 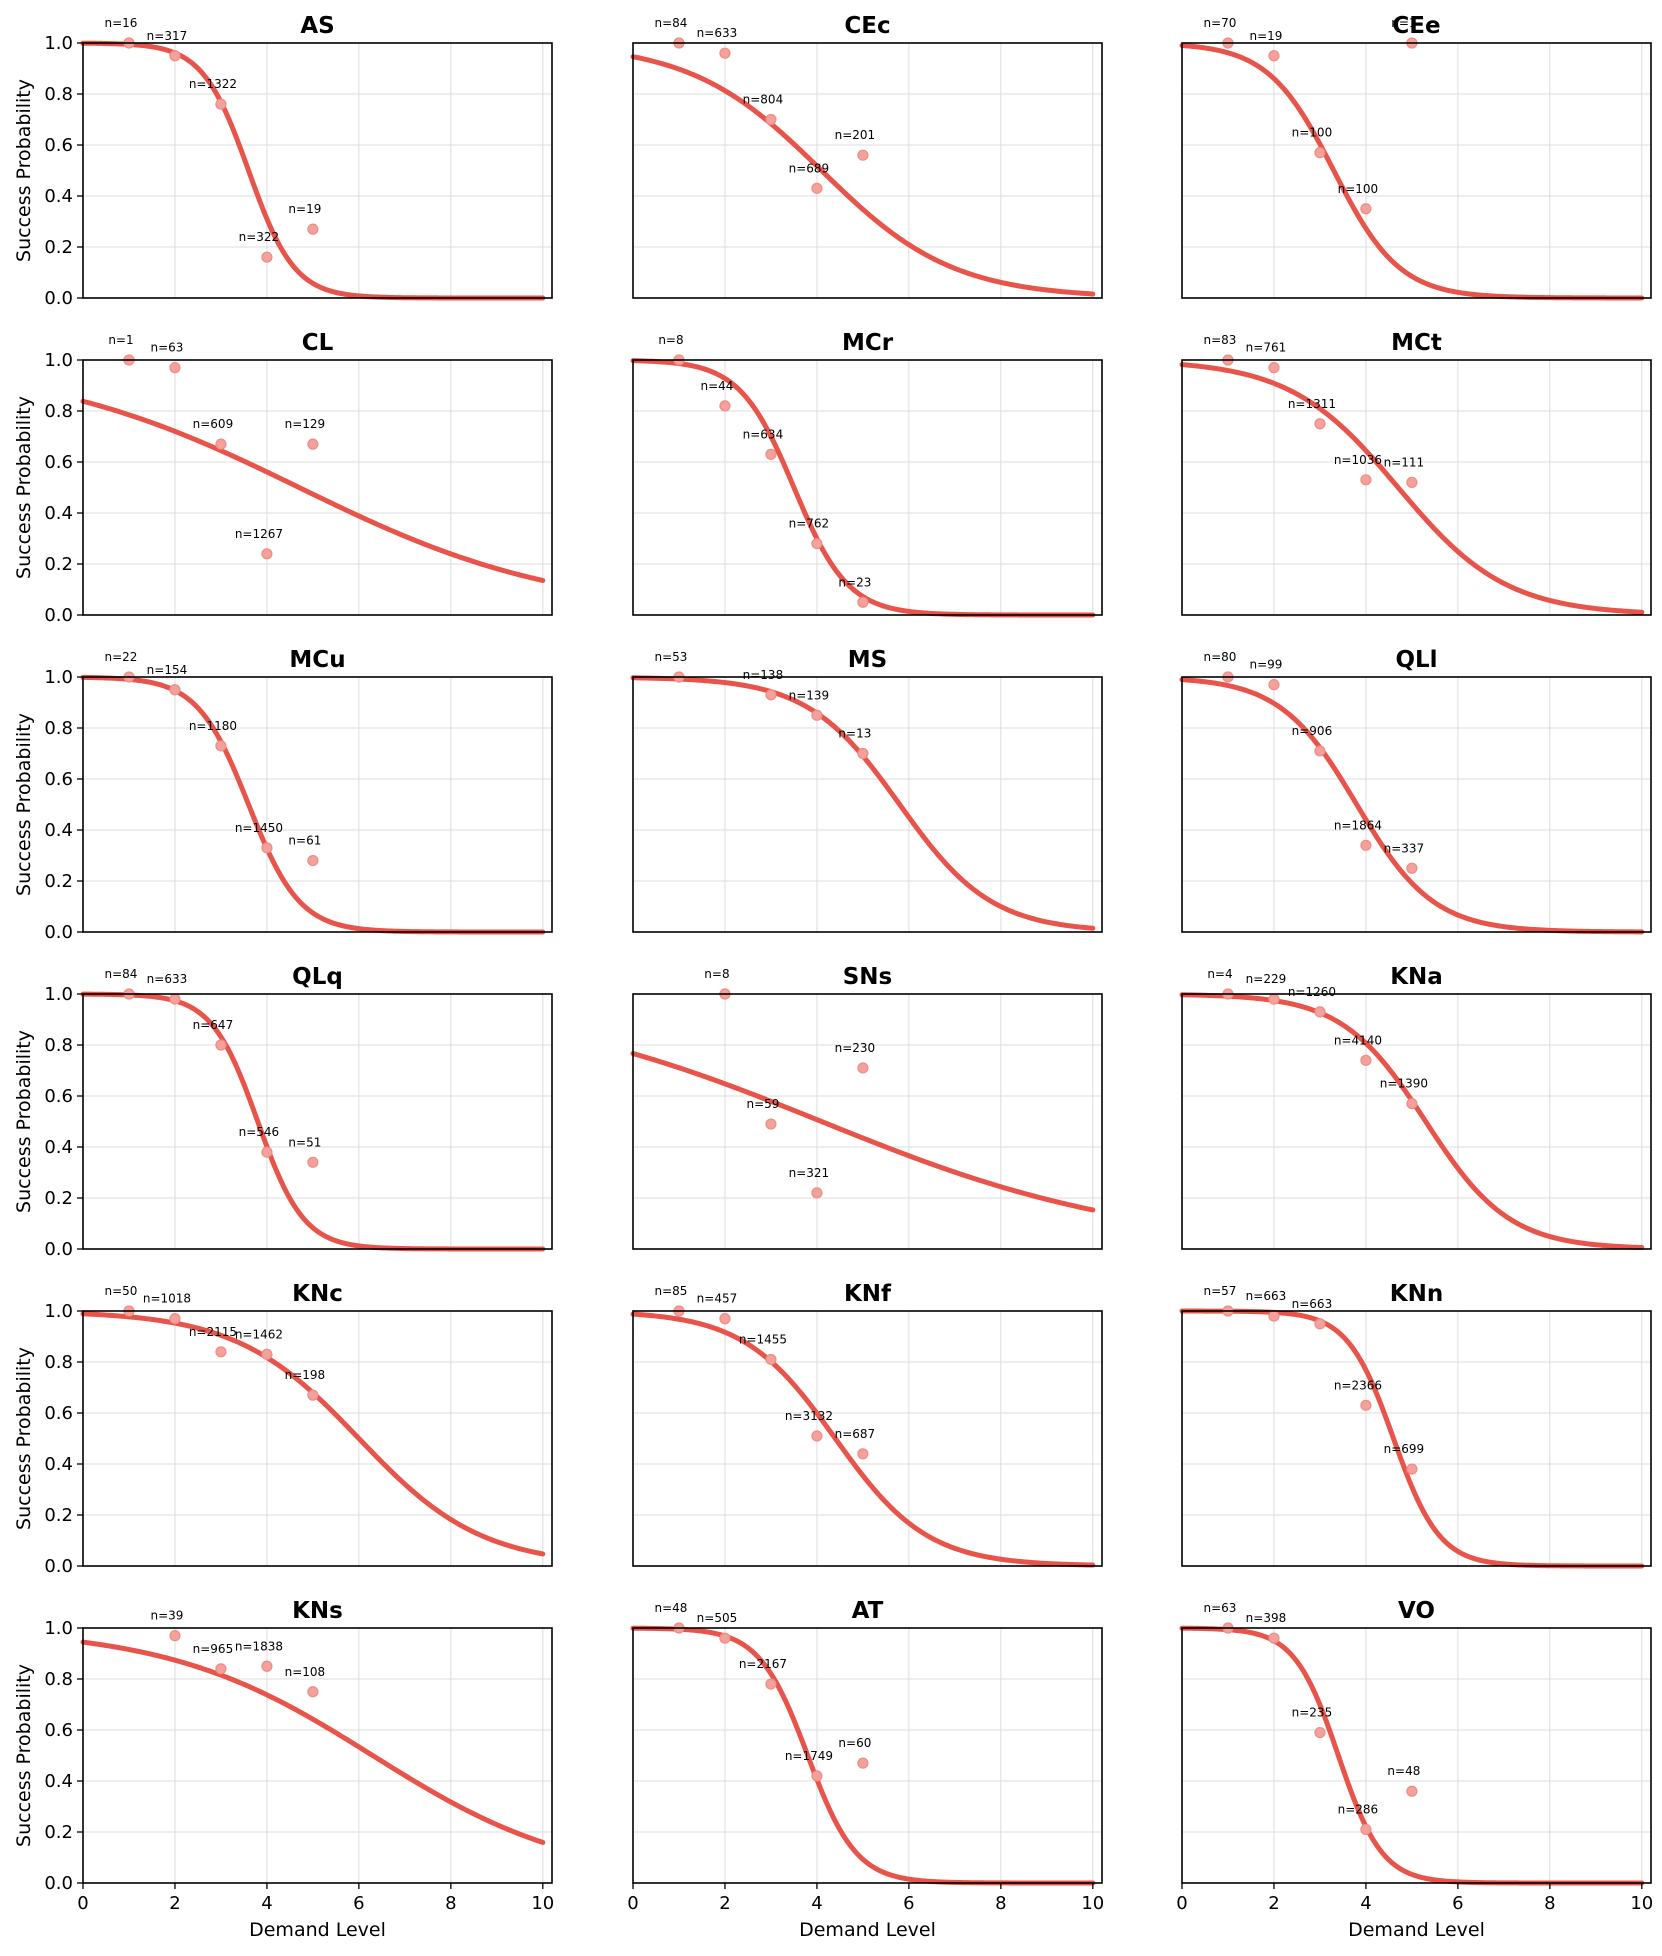 What do you see at coordinates (1358, 825) in the screenshot?
I see `n-count-label: n=1864` at bounding box center [1358, 825].